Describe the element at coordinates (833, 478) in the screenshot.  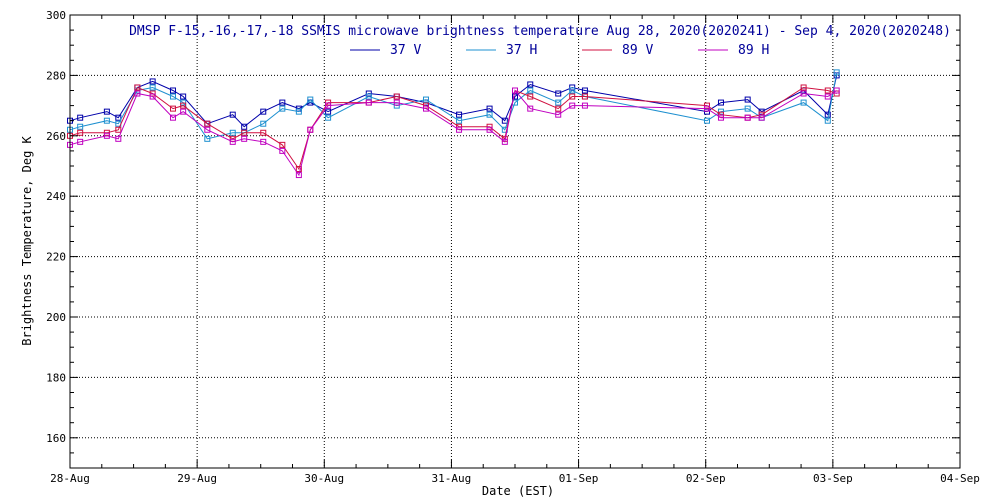
I see `x-tick-label: 03-Sep` at that location.